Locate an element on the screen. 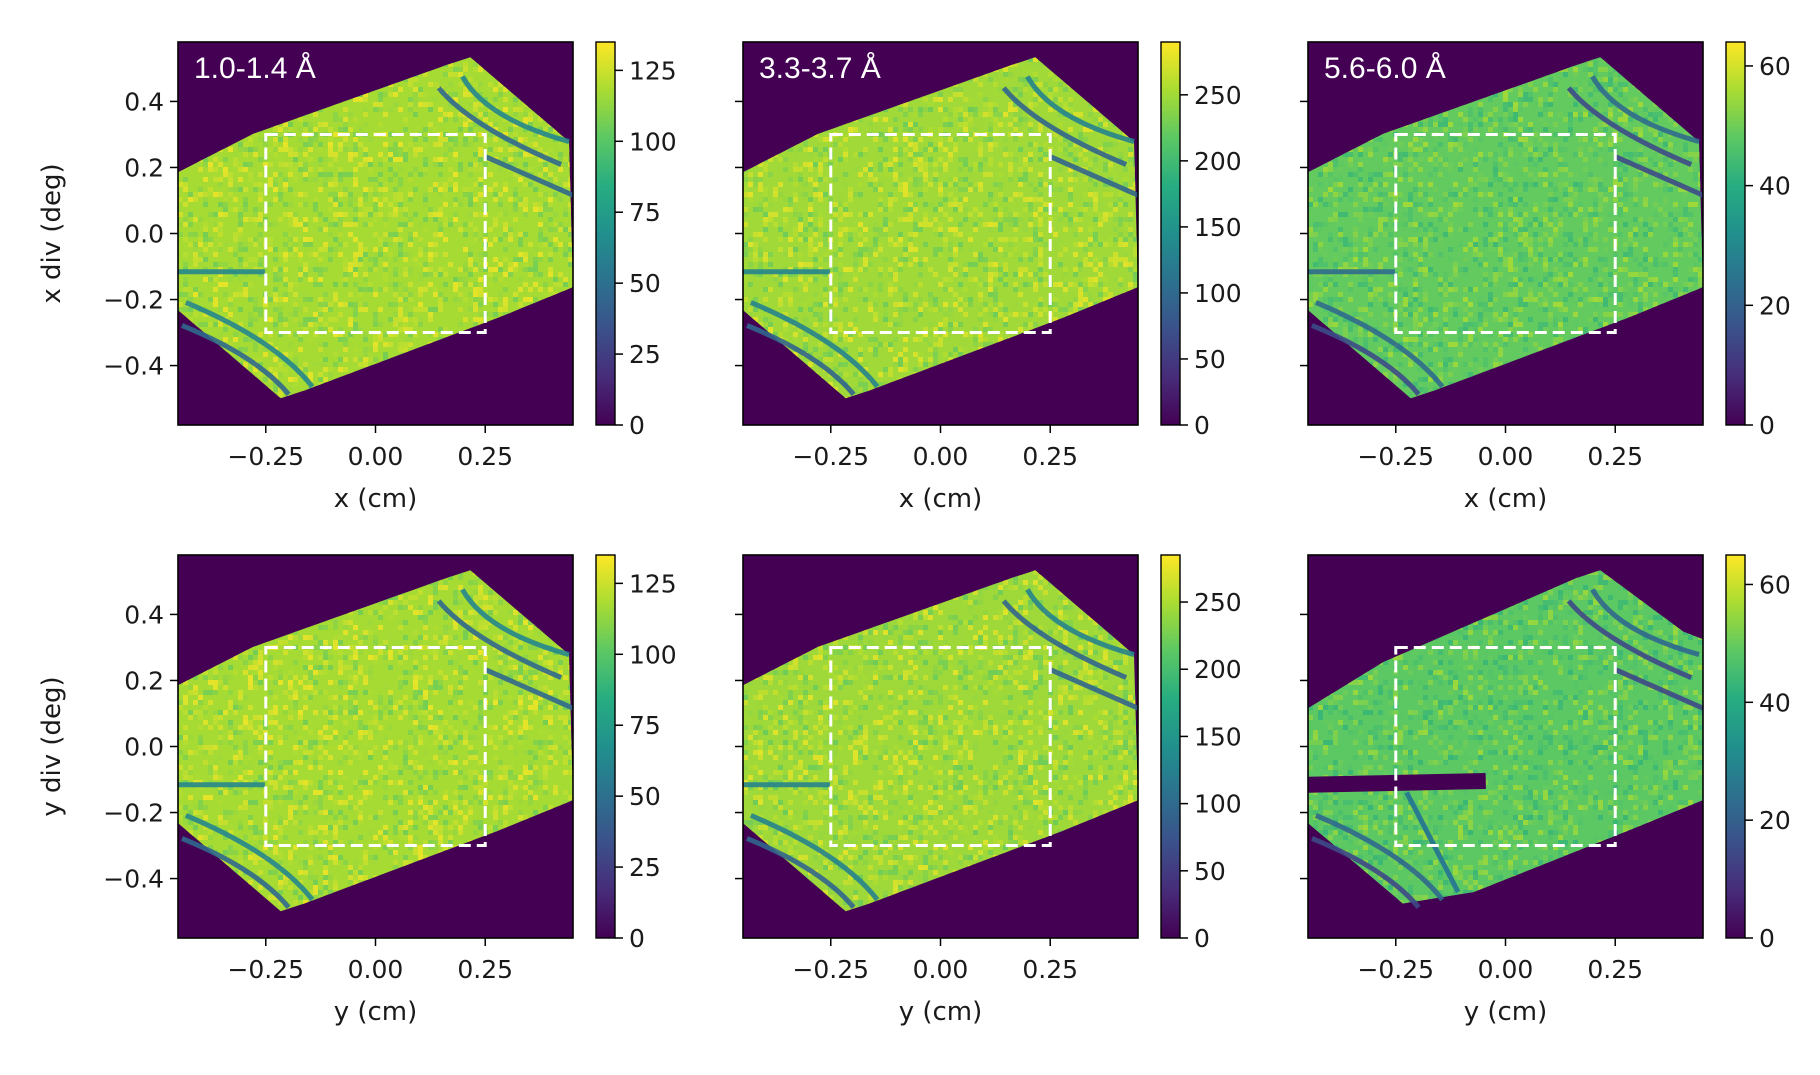  panel-5: −0.25 0.00 0.25 y (cm) 0 50 100 150 200 250 is located at coordinates (988, 790).